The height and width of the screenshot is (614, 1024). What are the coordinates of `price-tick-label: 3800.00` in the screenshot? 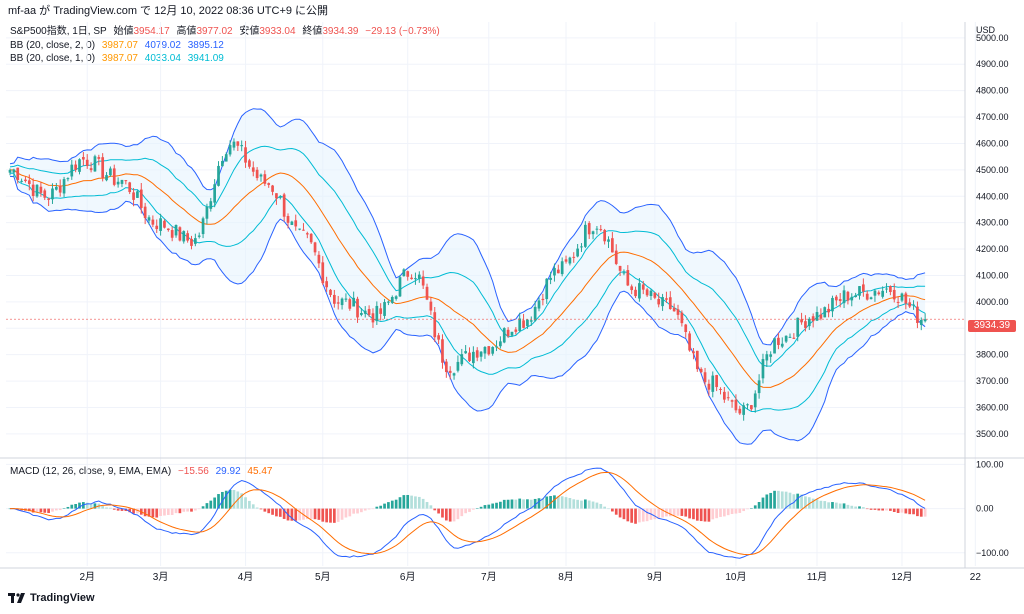 It's located at (992, 355).